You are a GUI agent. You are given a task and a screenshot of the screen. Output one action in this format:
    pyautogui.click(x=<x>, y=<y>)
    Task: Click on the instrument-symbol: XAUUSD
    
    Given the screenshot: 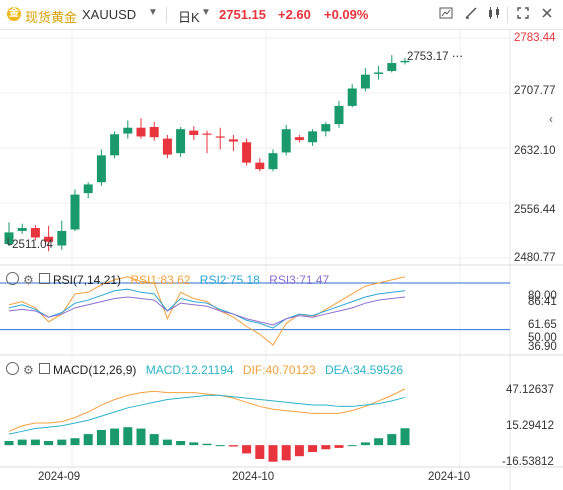 What is the action you would take?
    pyautogui.click(x=109, y=14)
    